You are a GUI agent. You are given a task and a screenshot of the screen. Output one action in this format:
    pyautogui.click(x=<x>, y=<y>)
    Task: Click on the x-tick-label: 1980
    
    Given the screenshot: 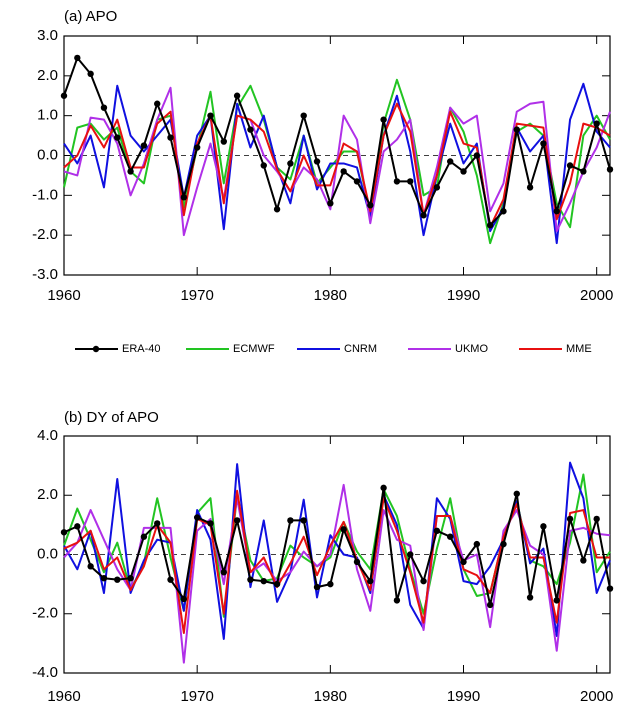 What is the action you would take?
    pyautogui.click(x=330, y=696)
    